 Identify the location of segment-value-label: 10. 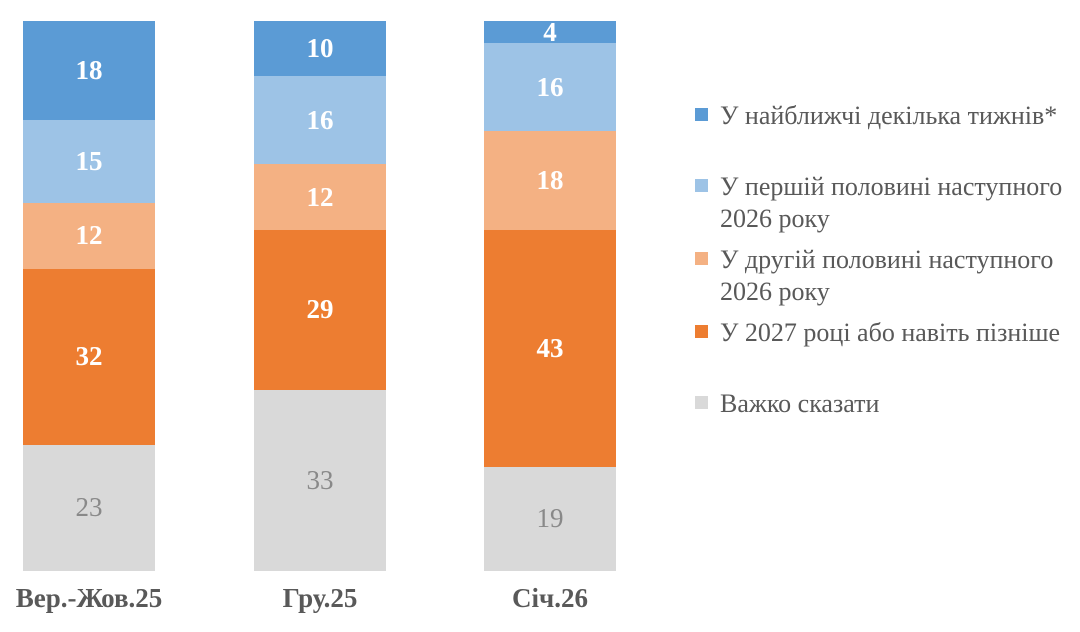
(320, 48).